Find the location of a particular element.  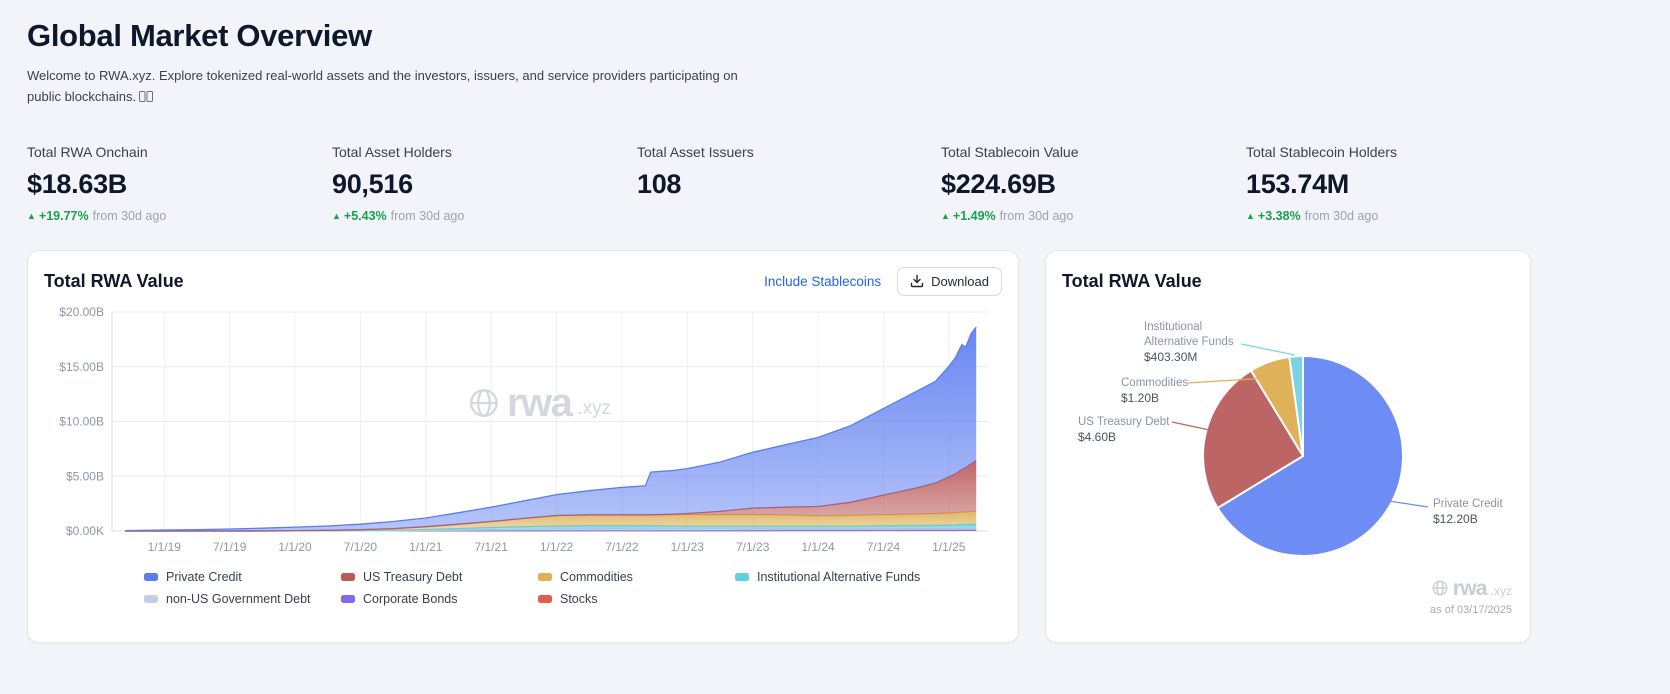

legend-label: Commodities is located at coordinates (596, 576).